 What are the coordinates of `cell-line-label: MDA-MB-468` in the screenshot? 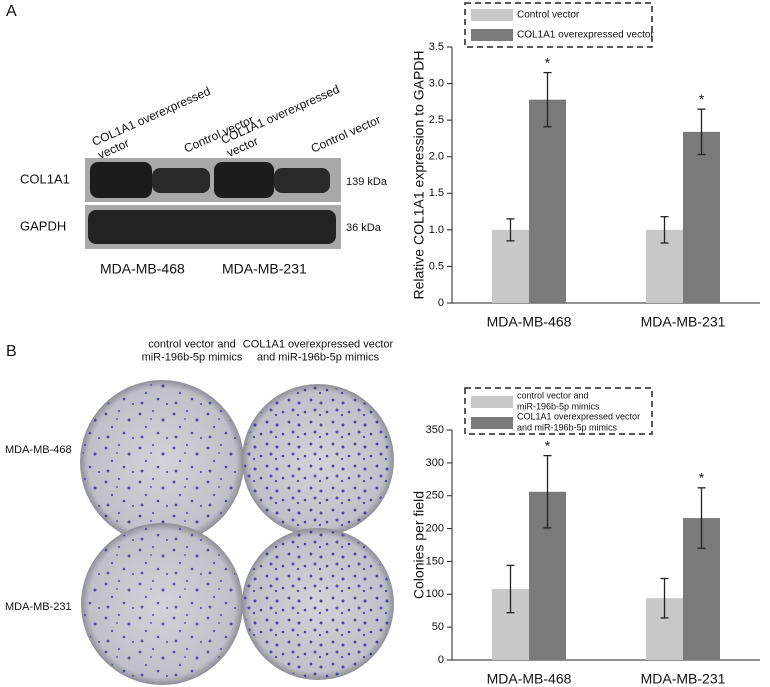 It's located at (142, 269).